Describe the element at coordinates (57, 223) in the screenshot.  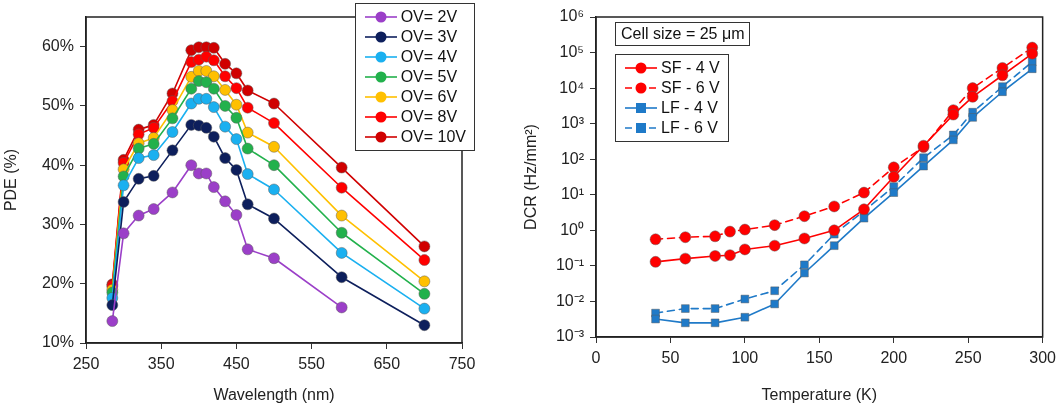
I see `y-tick-label: 30%` at that location.